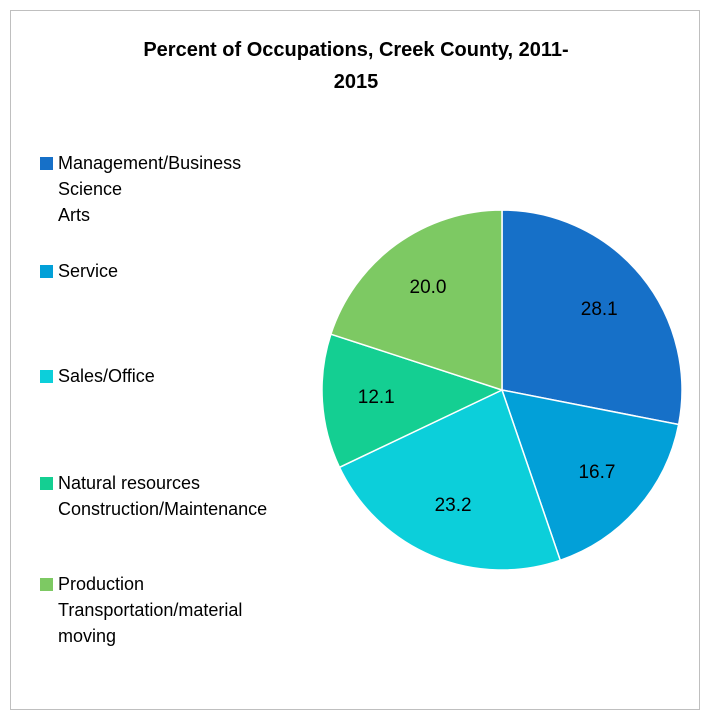 Image resolution: width=712 pixels, height=710 pixels. Describe the element at coordinates (453, 505) in the screenshot. I see `data-label: 23.2` at that location.